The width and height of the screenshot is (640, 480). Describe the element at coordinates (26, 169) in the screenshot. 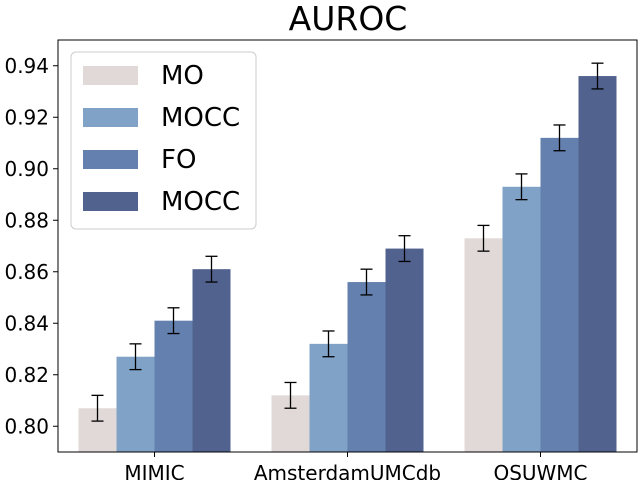

I see `y-tick-label: 0.90` at that location.